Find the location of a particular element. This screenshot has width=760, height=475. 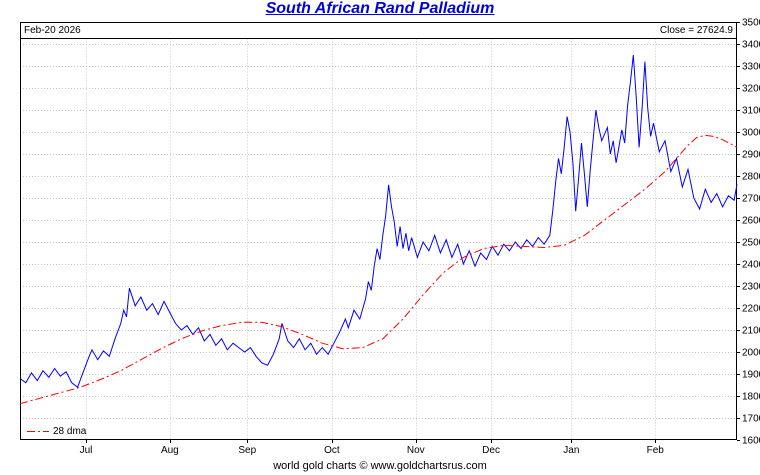

y-axis-label: 20000 is located at coordinates (751, 353).